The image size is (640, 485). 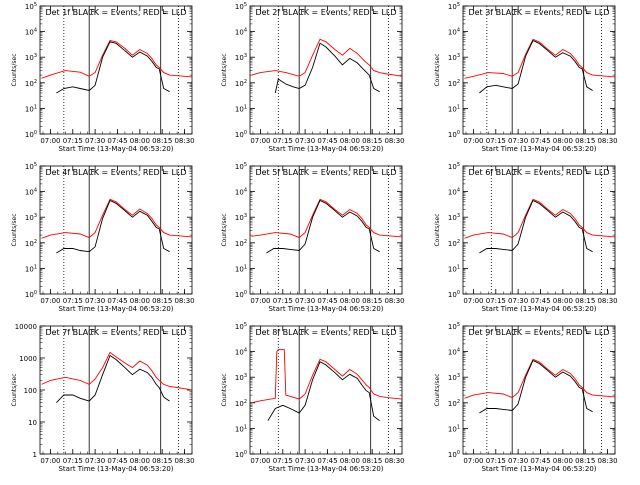 What do you see at coordinates (538, 12) in the screenshot?
I see `chart-title: Det 3f BLACK = Events, RED = LLD` at bounding box center [538, 12].